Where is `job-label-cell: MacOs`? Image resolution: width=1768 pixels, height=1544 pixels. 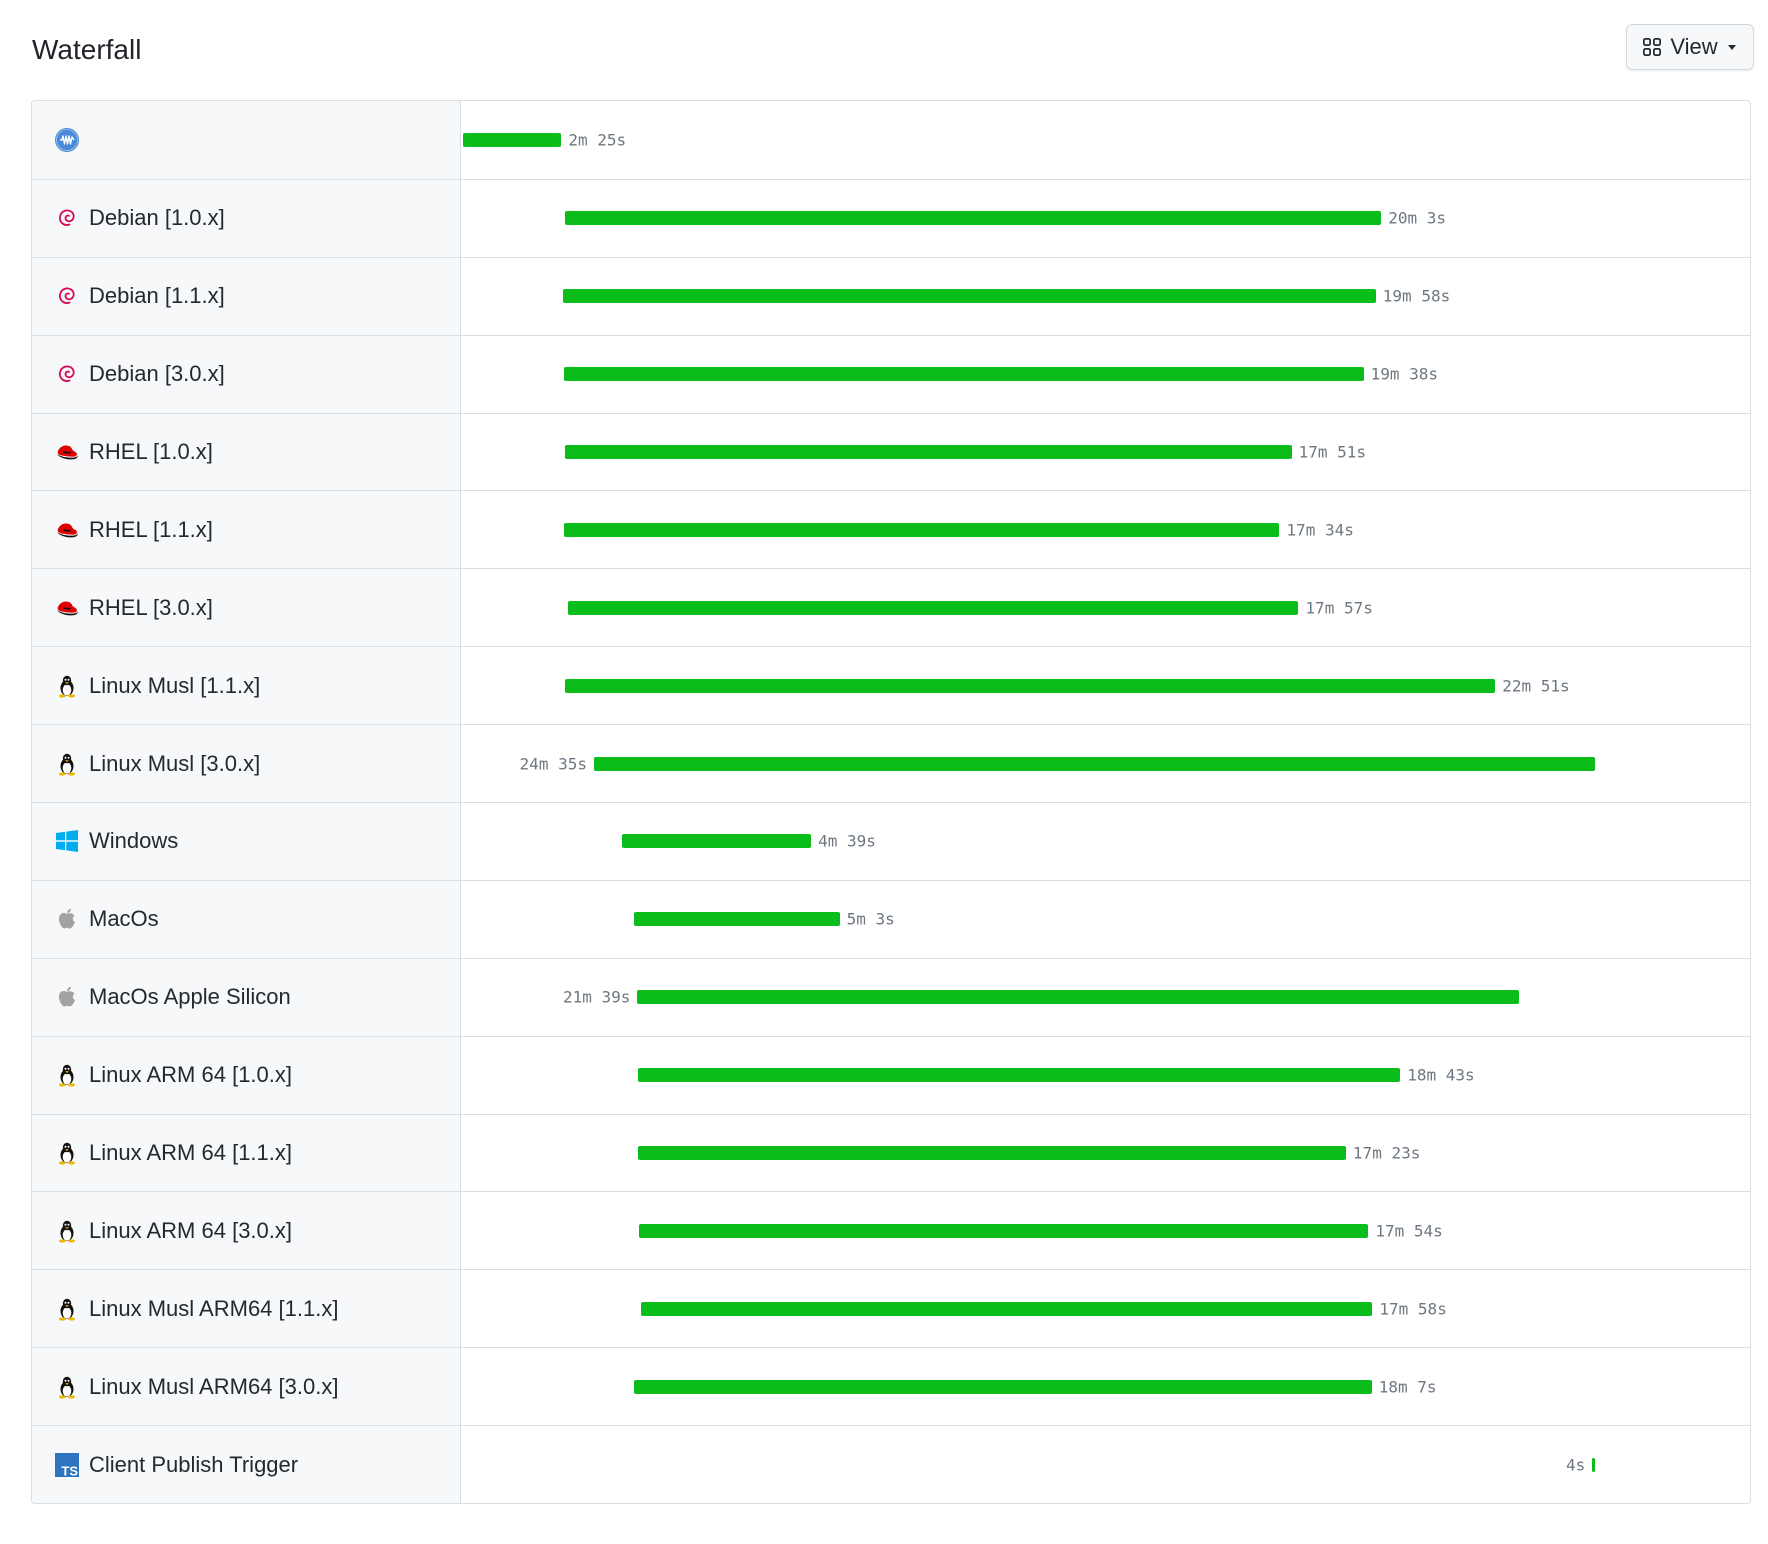
job-label-cell: MacOs is located at coordinates (246, 919).